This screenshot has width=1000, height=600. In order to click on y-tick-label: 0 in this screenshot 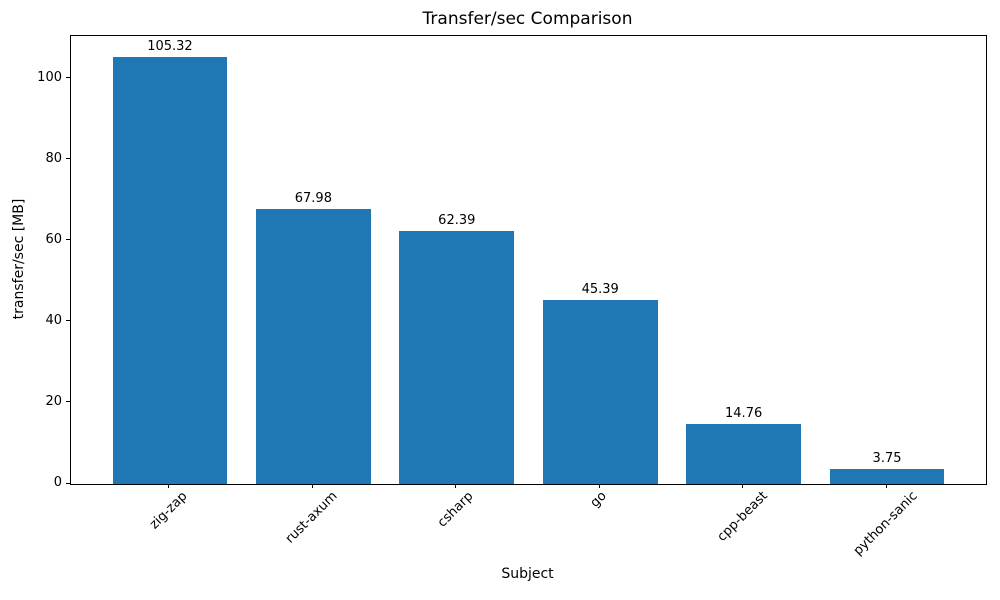, I will do `click(57, 482)`.